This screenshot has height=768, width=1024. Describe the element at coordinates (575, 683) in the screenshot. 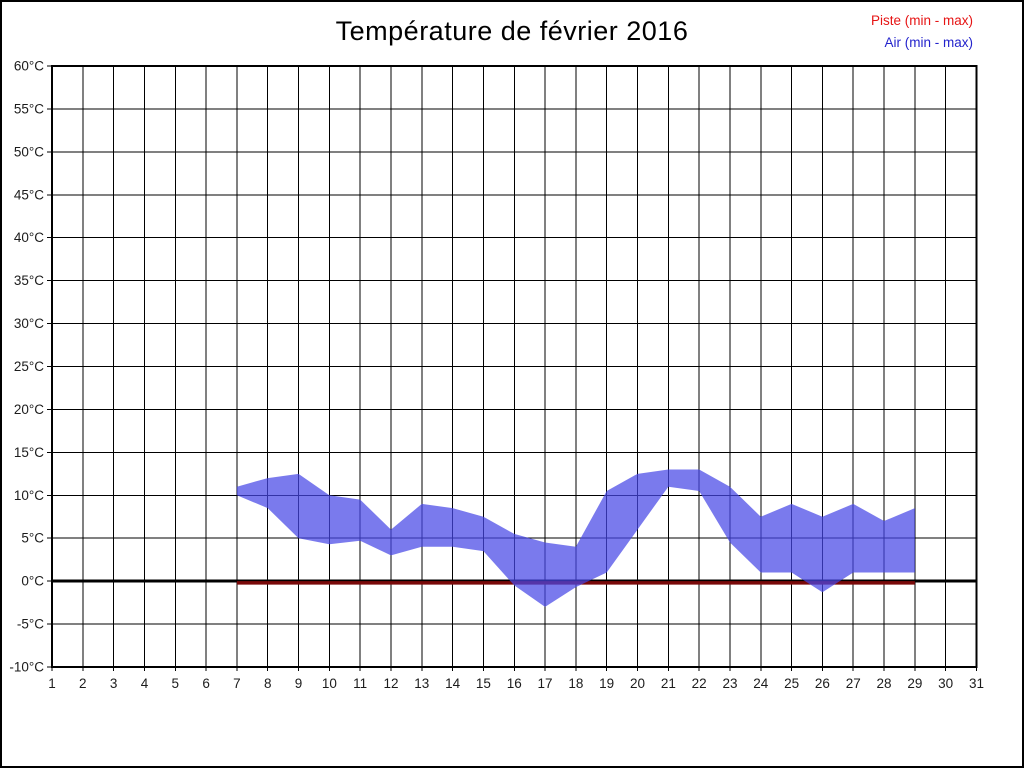

I see `x-tick-label: 18` at that location.